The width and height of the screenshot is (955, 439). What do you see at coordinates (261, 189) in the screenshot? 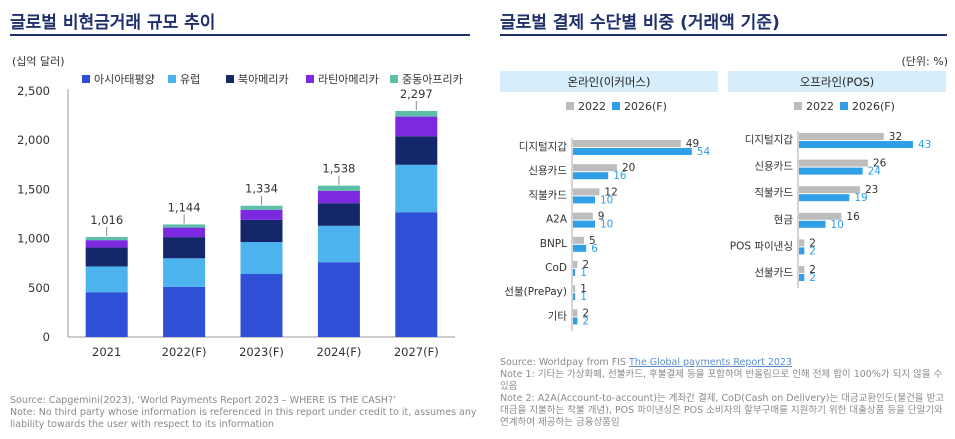
I see `bar-total-label: 1,334` at bounding box center [261, 189].